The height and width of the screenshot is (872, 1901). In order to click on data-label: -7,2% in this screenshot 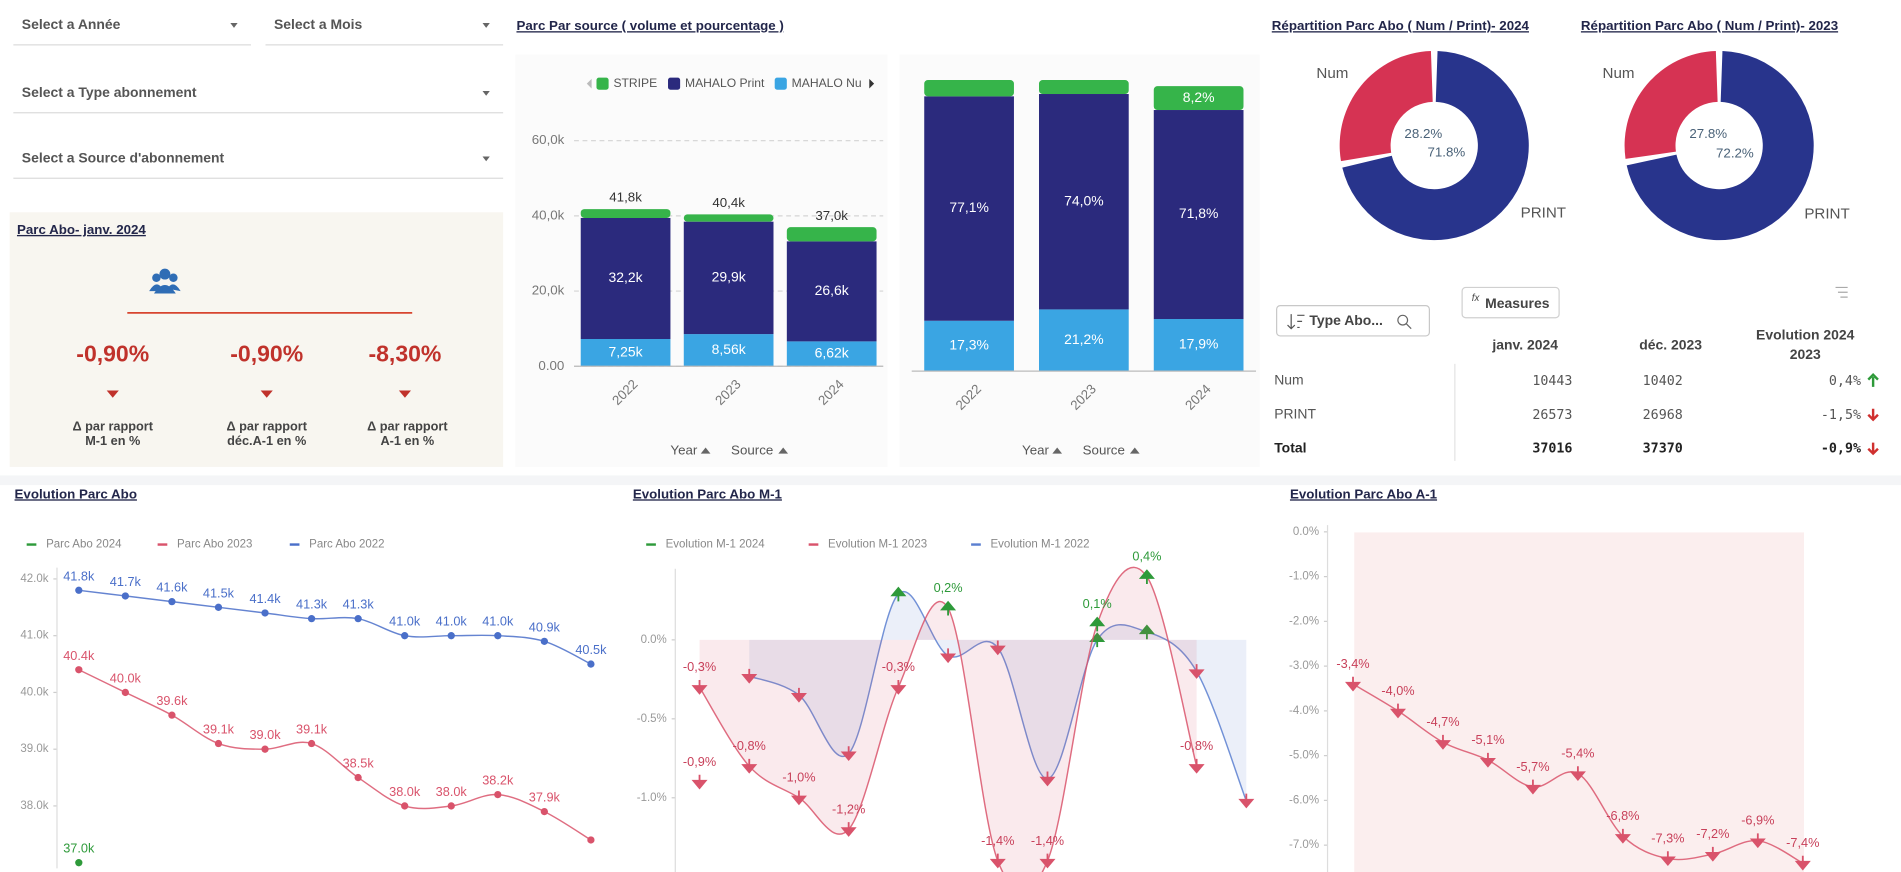, I will do `click(1712, 833)`.